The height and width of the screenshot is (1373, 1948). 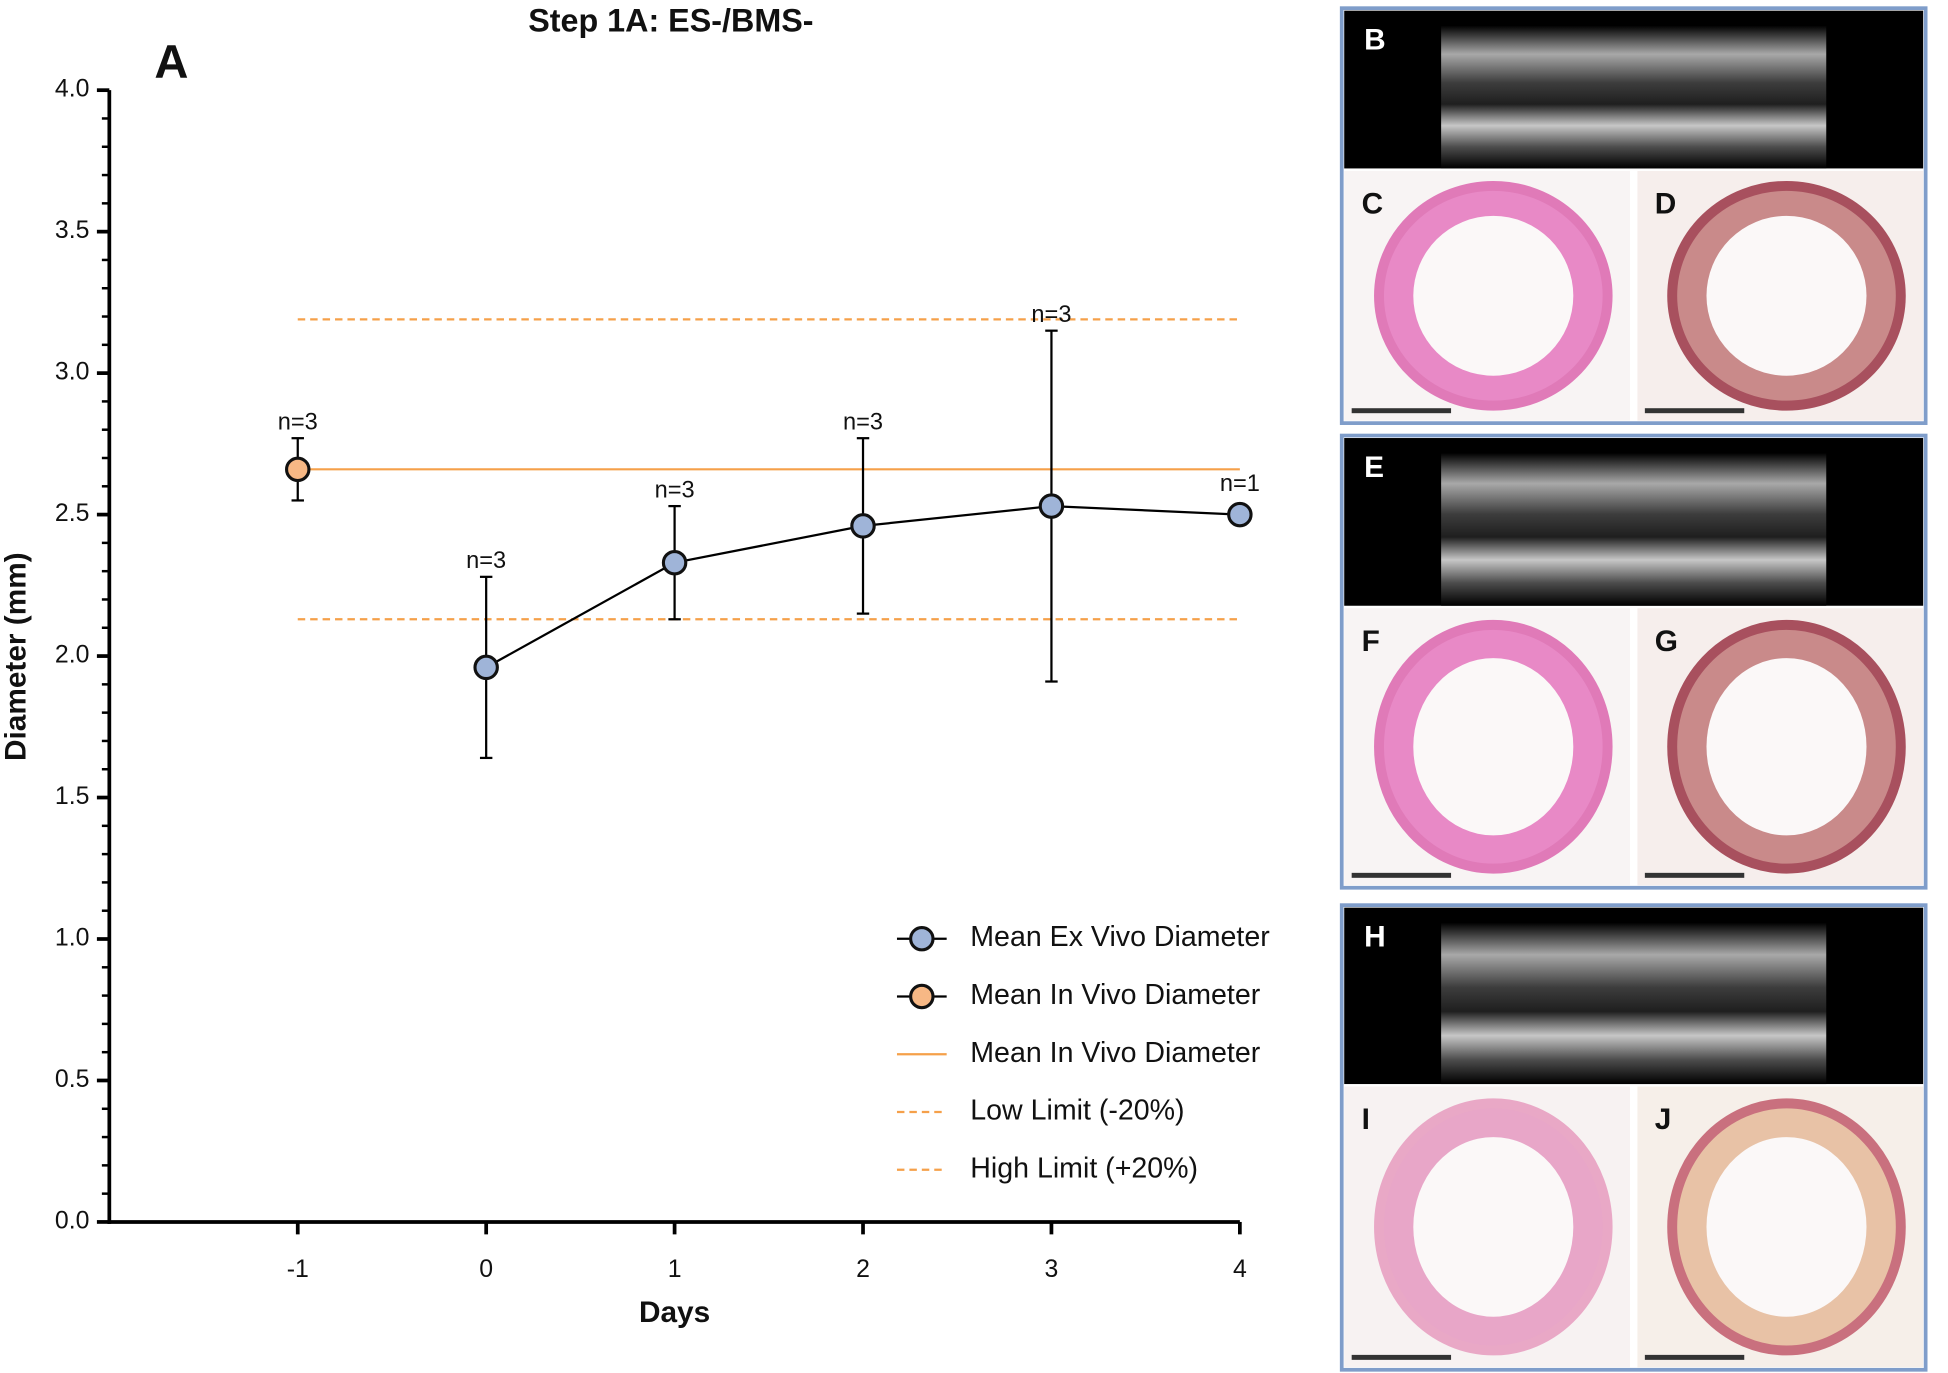 What do you see at coordinates (72, 513) in the screenshot?
I see `y-tick-label: 2.5` at bounding box center [72, 513].